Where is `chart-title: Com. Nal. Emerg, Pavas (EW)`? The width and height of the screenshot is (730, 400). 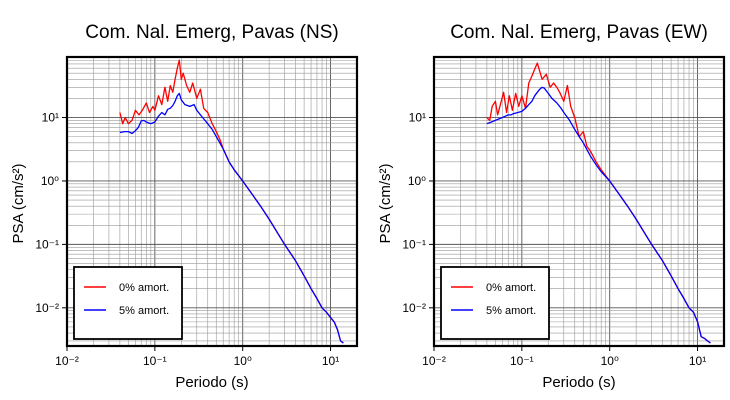
chart-title: Com. Nal. Emerg, Pavas (EW) is located at coordinates (579, 32).